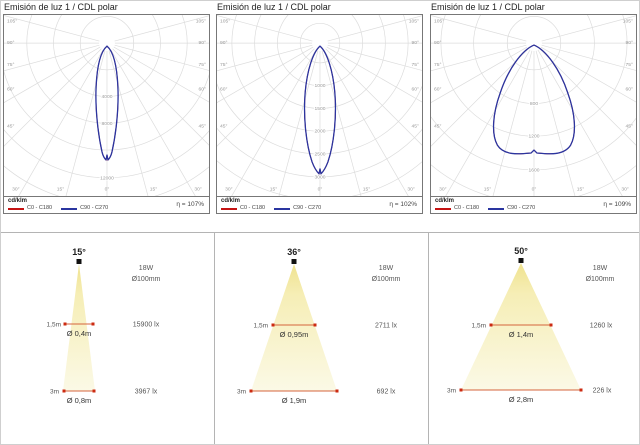  What do you see at coordinates (146, 325) in the screenshot?
I see `illuminance-label: 15900 lx` at bounding box center [146, 325].